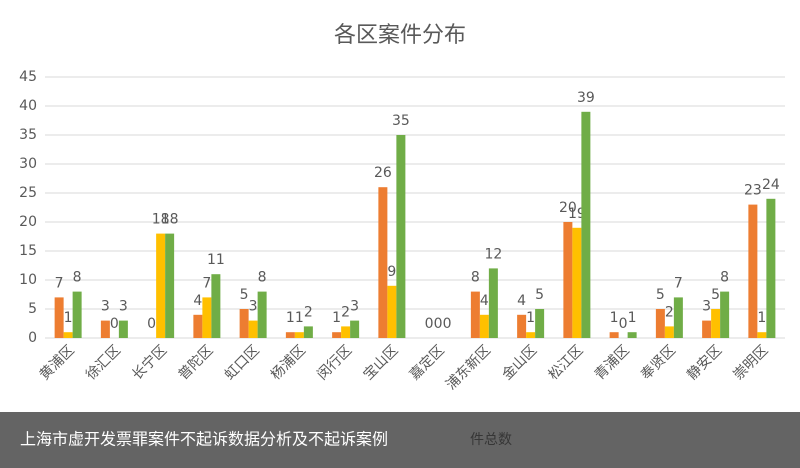  Describe the element at coordinates (401, 121) in the screenshot. I see `data-label: 35` at that location.